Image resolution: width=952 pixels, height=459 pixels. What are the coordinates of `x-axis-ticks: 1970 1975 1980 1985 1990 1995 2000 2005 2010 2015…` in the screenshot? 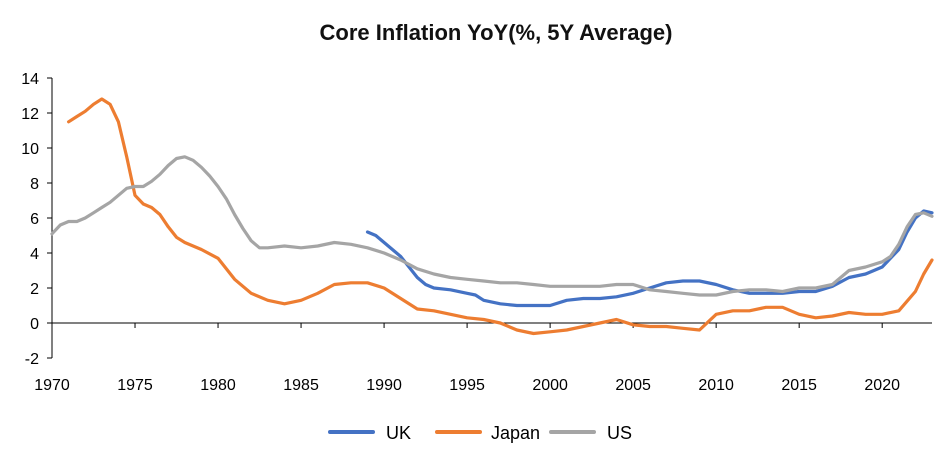 It's located at (467, 358).